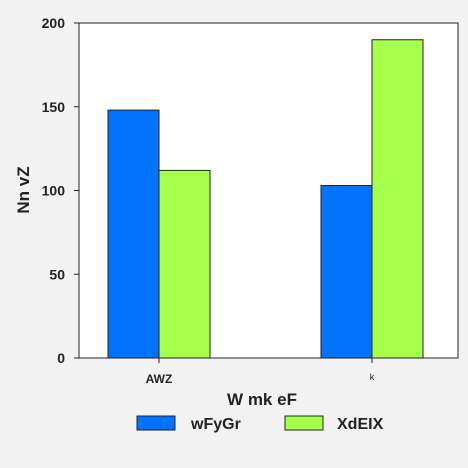 Image resolution: width=468 pixels, height=468 pixels. What do you see at coordinates (54, 23) in the screenshot?
I see `y-tick-label: 200` at bounding box center [54, 23].